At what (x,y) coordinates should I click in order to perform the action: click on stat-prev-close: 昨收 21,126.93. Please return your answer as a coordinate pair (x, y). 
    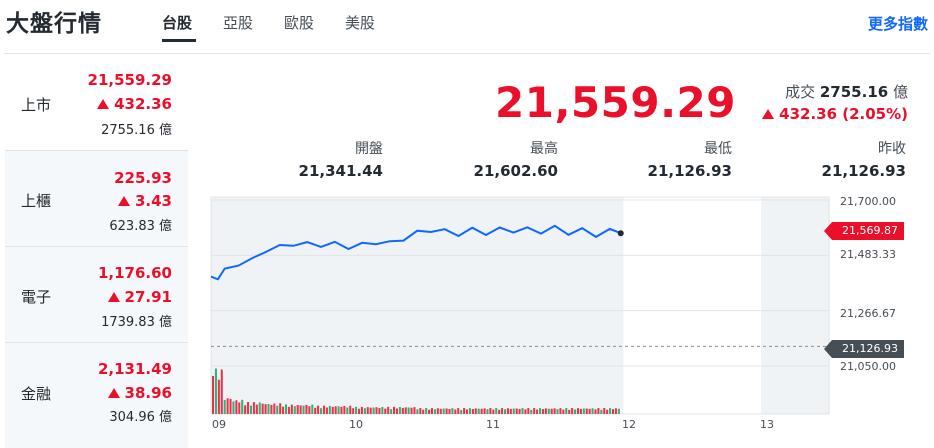
    Looking at the image, I should click on (846, 159).